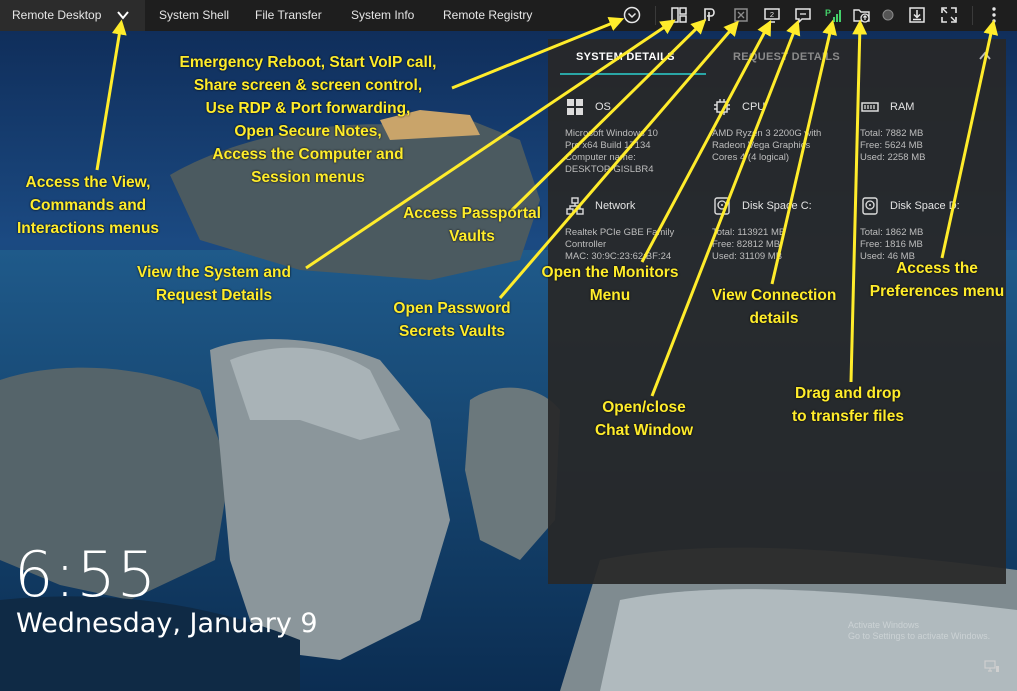 The width and height of the screenshot is (1017, 691). Describe the element at coordinates (774, 307) in the screenshot. I see `annotation-connection: View Connection details` at that location.